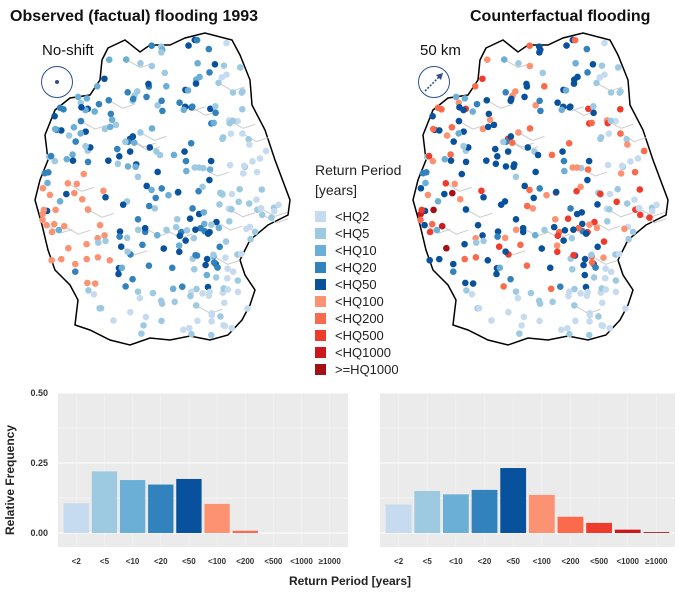  What do you see at coordinates (358, 352) in the screenshot?
I see `legend-item: <HQ1000` at bounding box center [358, 352].